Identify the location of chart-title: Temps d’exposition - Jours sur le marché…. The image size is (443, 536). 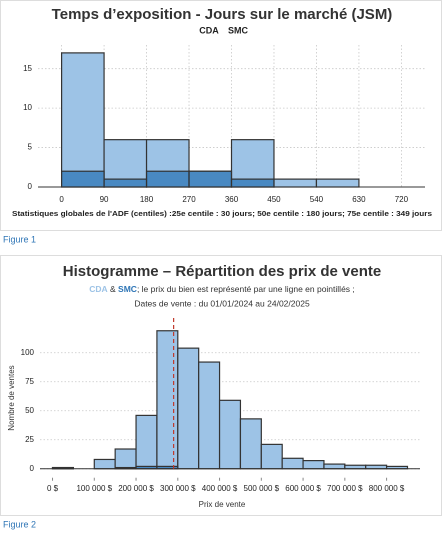
(222, 14).